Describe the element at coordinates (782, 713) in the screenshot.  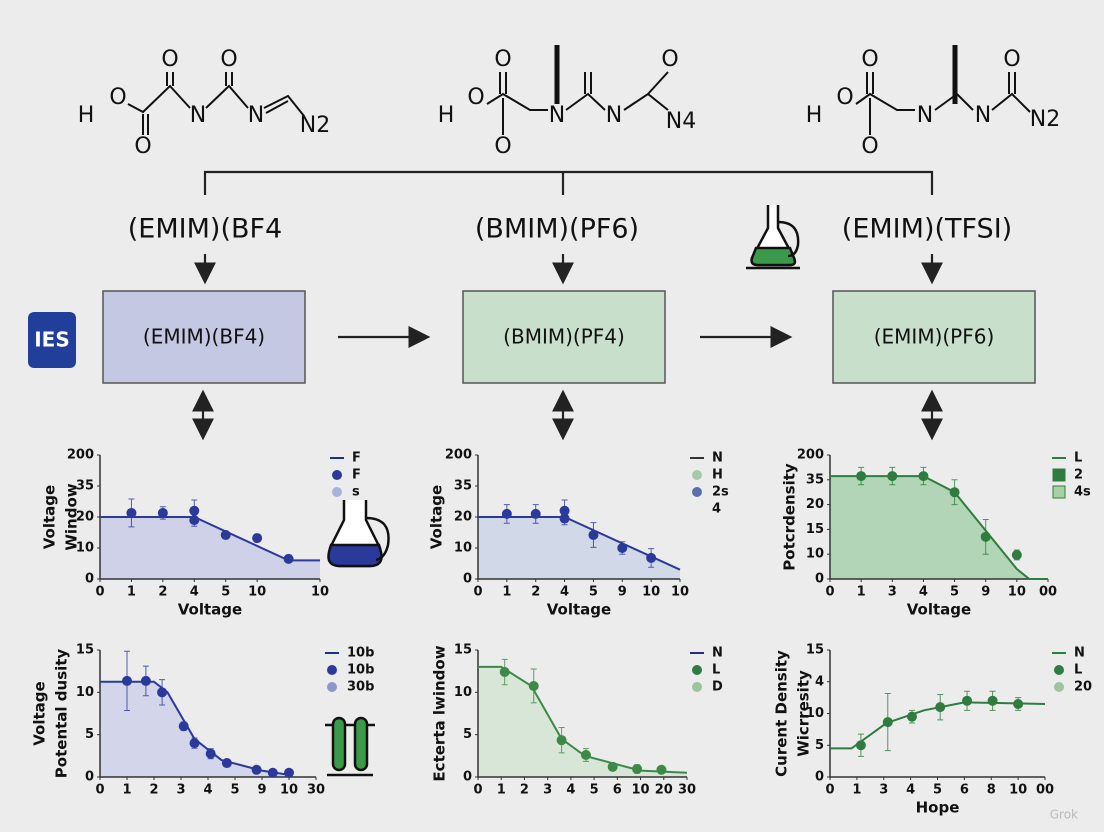
I see `y-axis-label: Curent Density` at that location.